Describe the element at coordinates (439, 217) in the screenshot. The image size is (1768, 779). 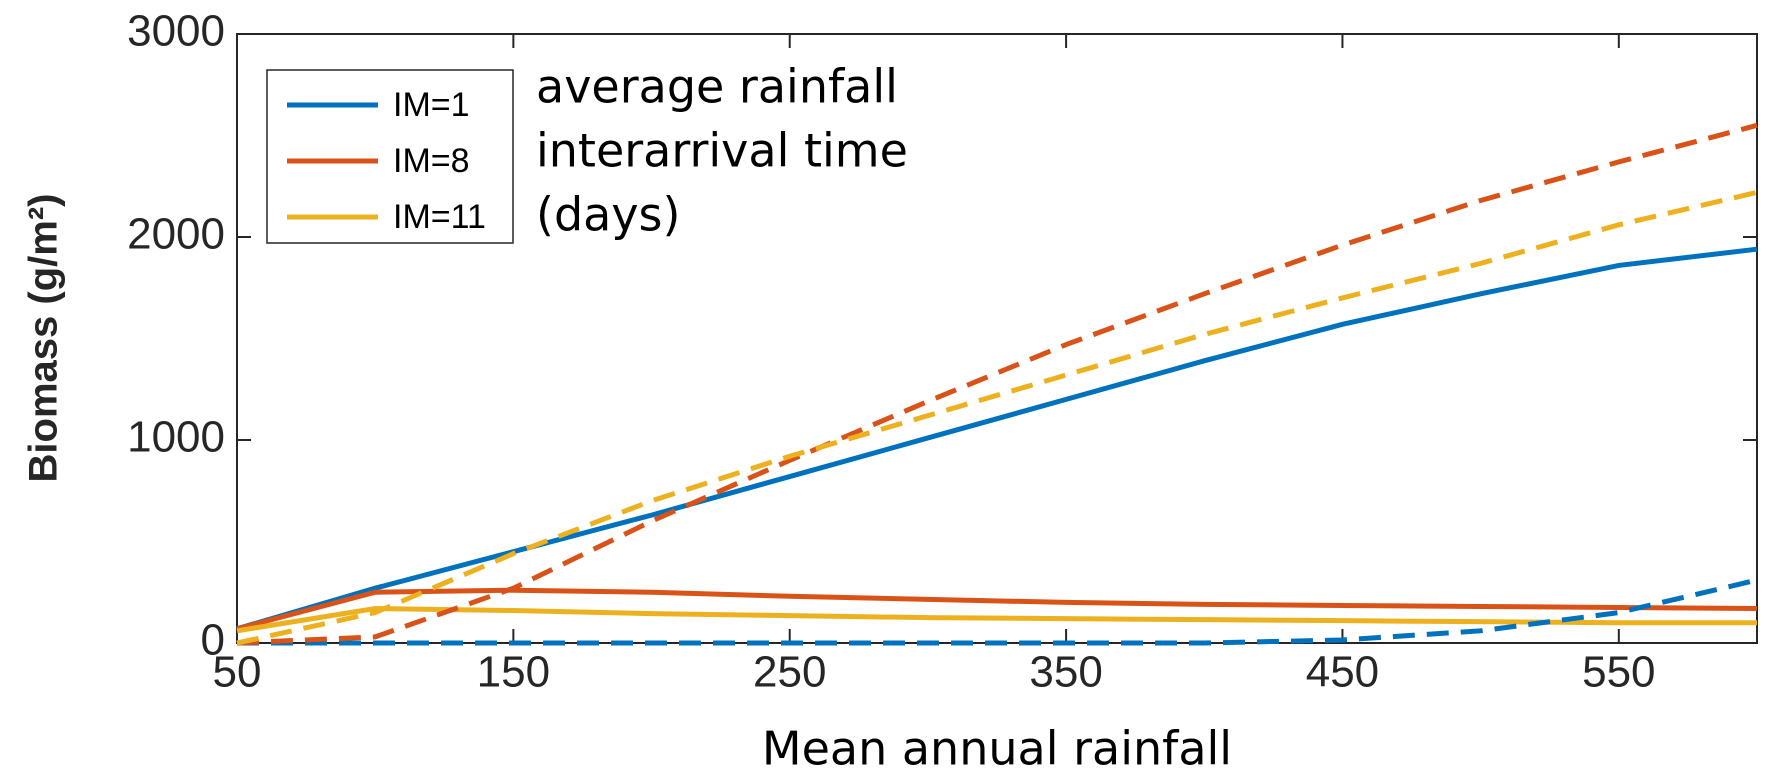
I see `legend-label: IM=11` at that location.